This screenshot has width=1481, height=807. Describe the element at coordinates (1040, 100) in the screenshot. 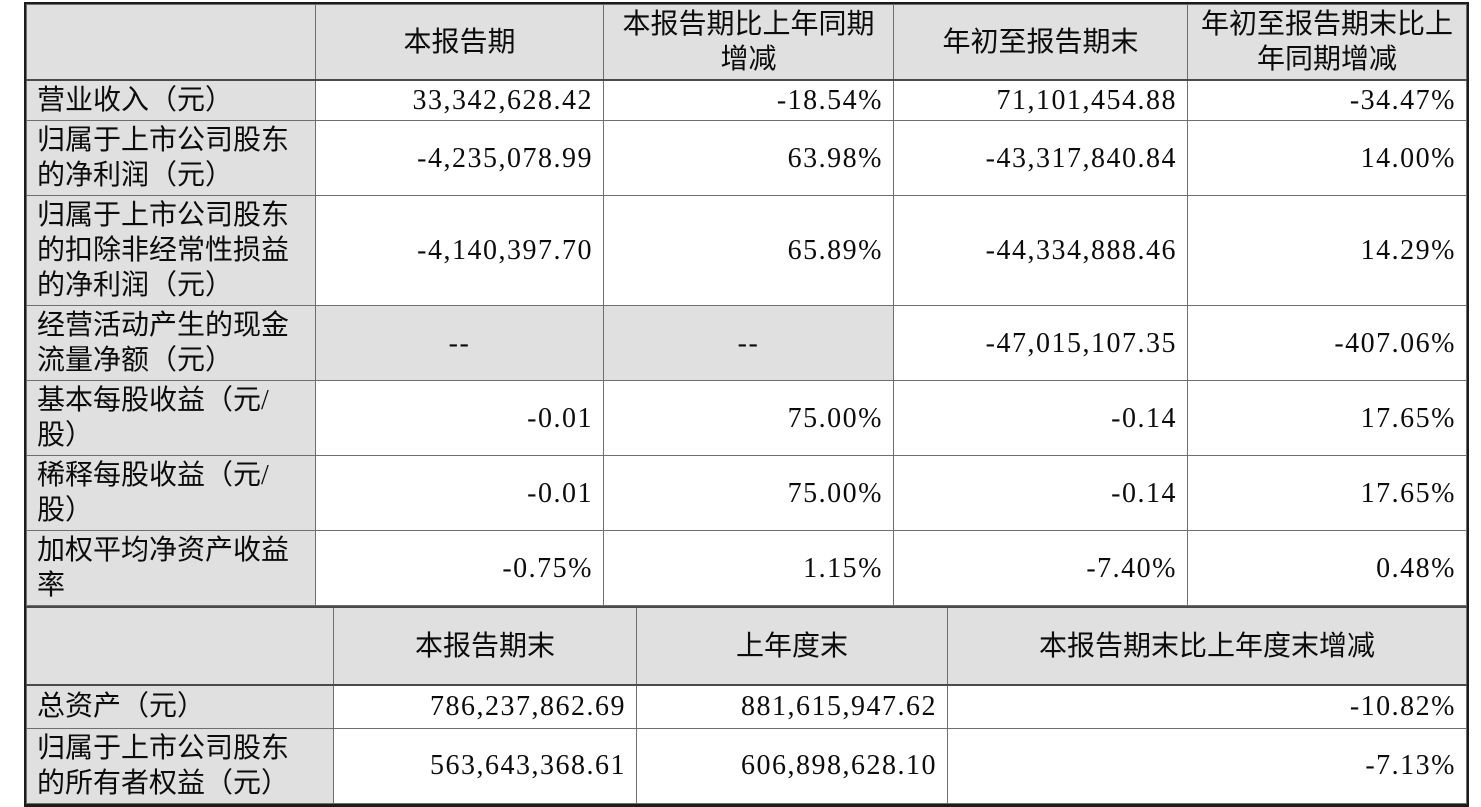

I see `cell-value: 71,101,454.88` at that location.